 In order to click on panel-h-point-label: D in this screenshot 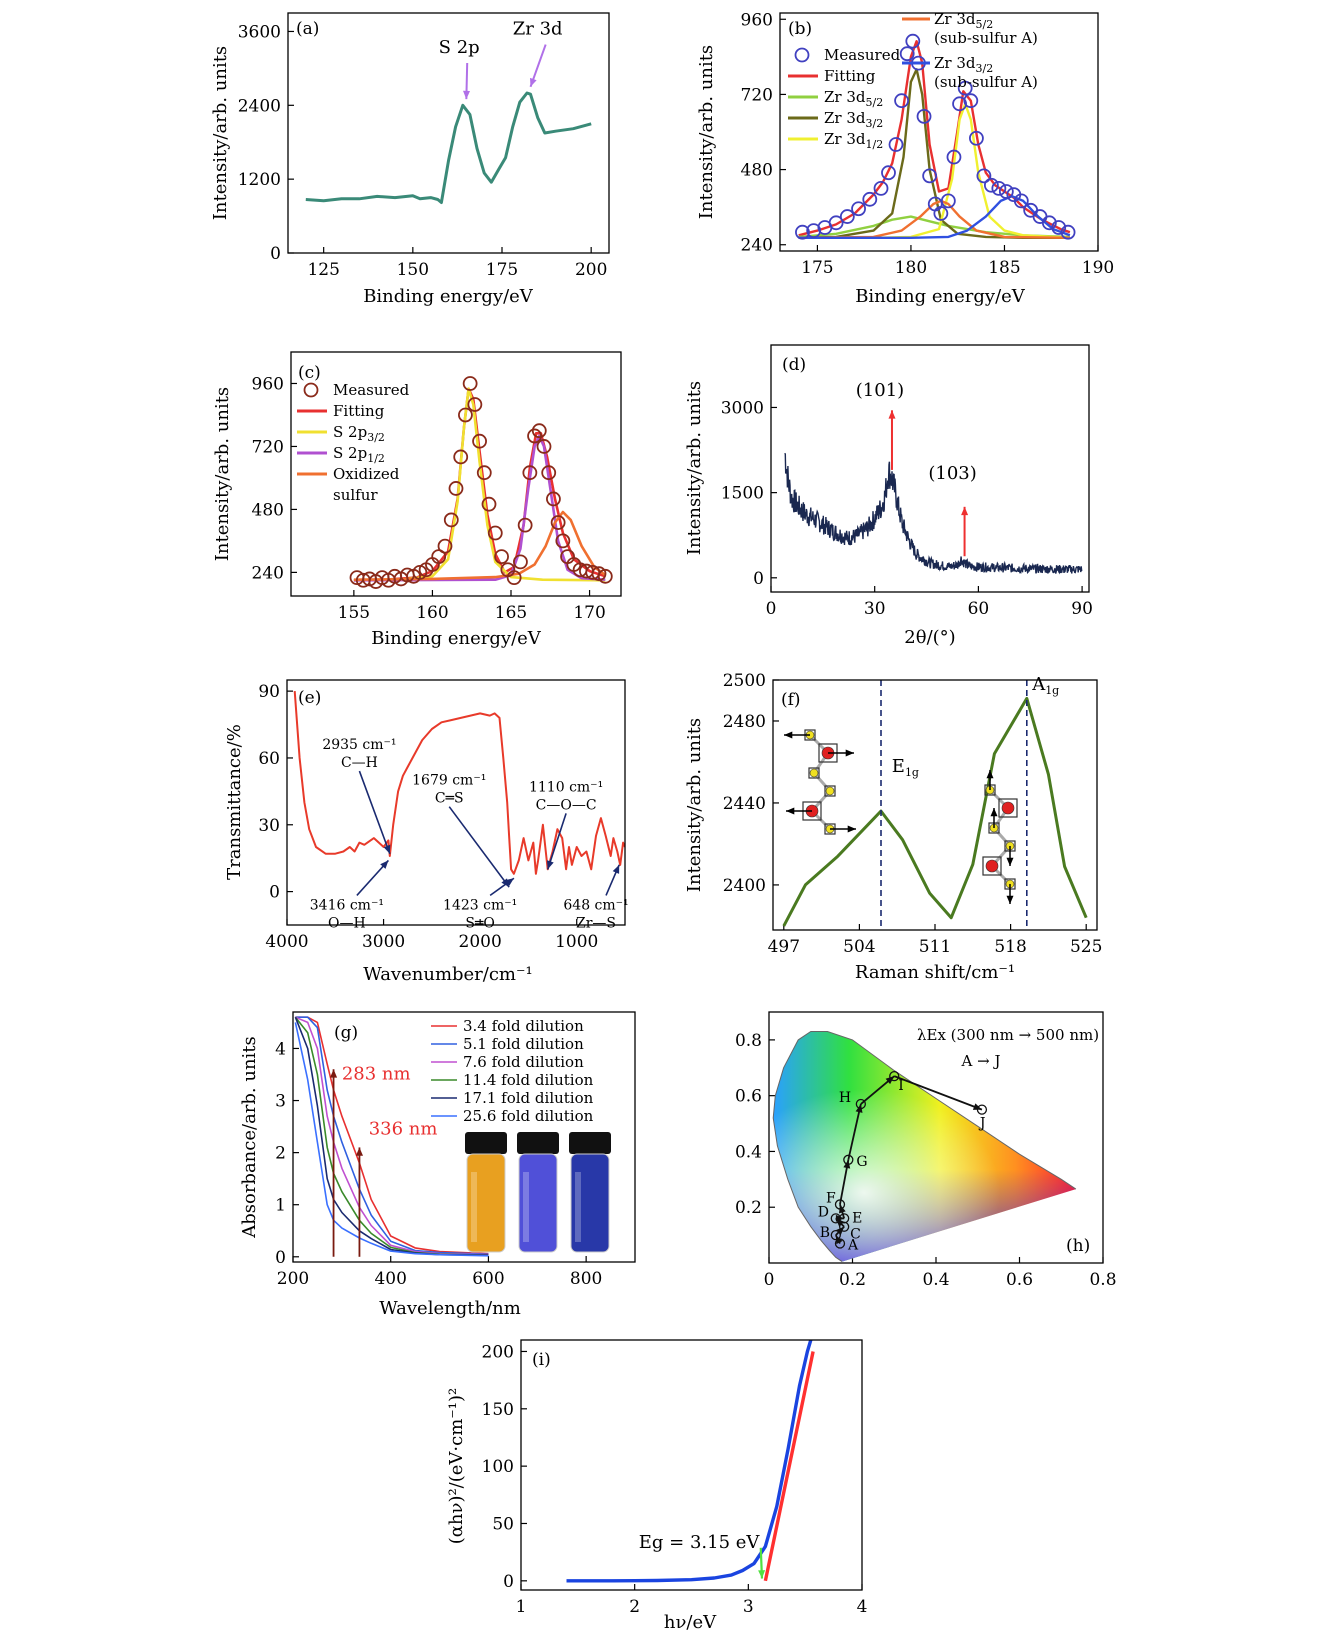, I will do `click(823, 1212)`.